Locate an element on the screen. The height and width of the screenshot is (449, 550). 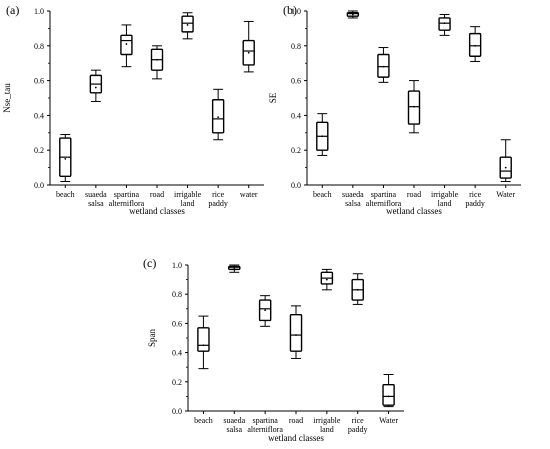
x-tick-label: Water is located at coordinates (505, 194).